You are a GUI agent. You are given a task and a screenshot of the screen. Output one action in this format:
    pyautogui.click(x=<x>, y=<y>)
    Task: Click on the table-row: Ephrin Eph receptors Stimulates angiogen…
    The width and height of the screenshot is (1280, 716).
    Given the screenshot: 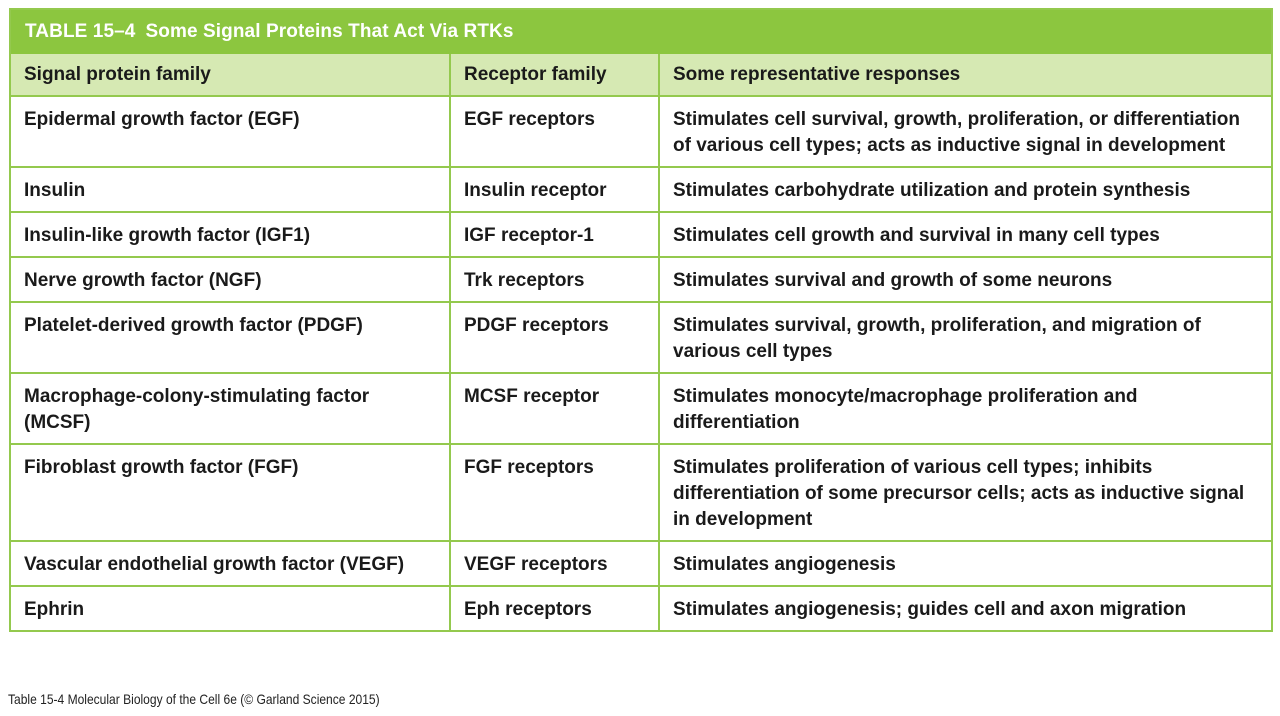 What is the action you would take?
    pyautogui.click(x=641, y=607)
    